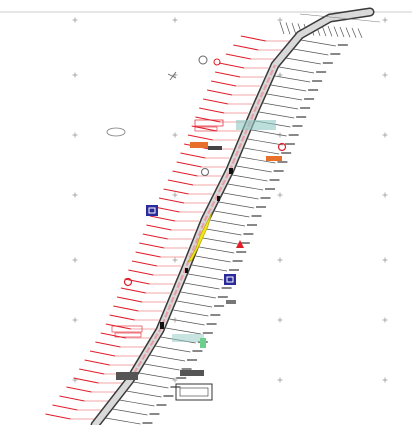  What do you see at coordinates (194, 392) in the screenshot?
I see `outline-block` at bounding box center [194, 392].